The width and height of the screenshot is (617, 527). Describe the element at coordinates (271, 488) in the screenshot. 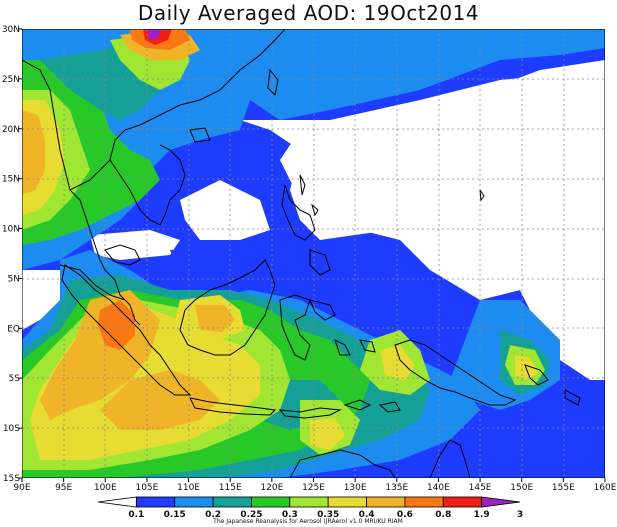

I see `lon-tick-label: 120E` at that location.